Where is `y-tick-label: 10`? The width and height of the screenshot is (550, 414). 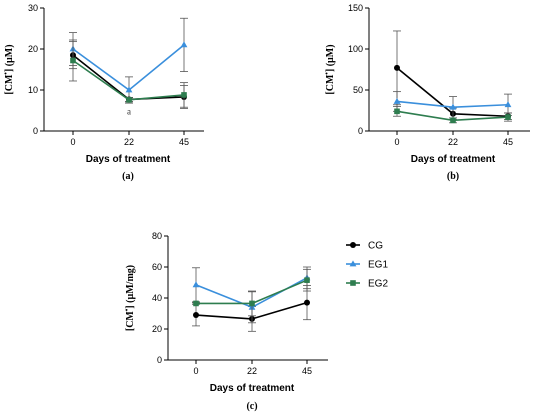 y-tick-label: 10 is located at coordinates (33, 90).